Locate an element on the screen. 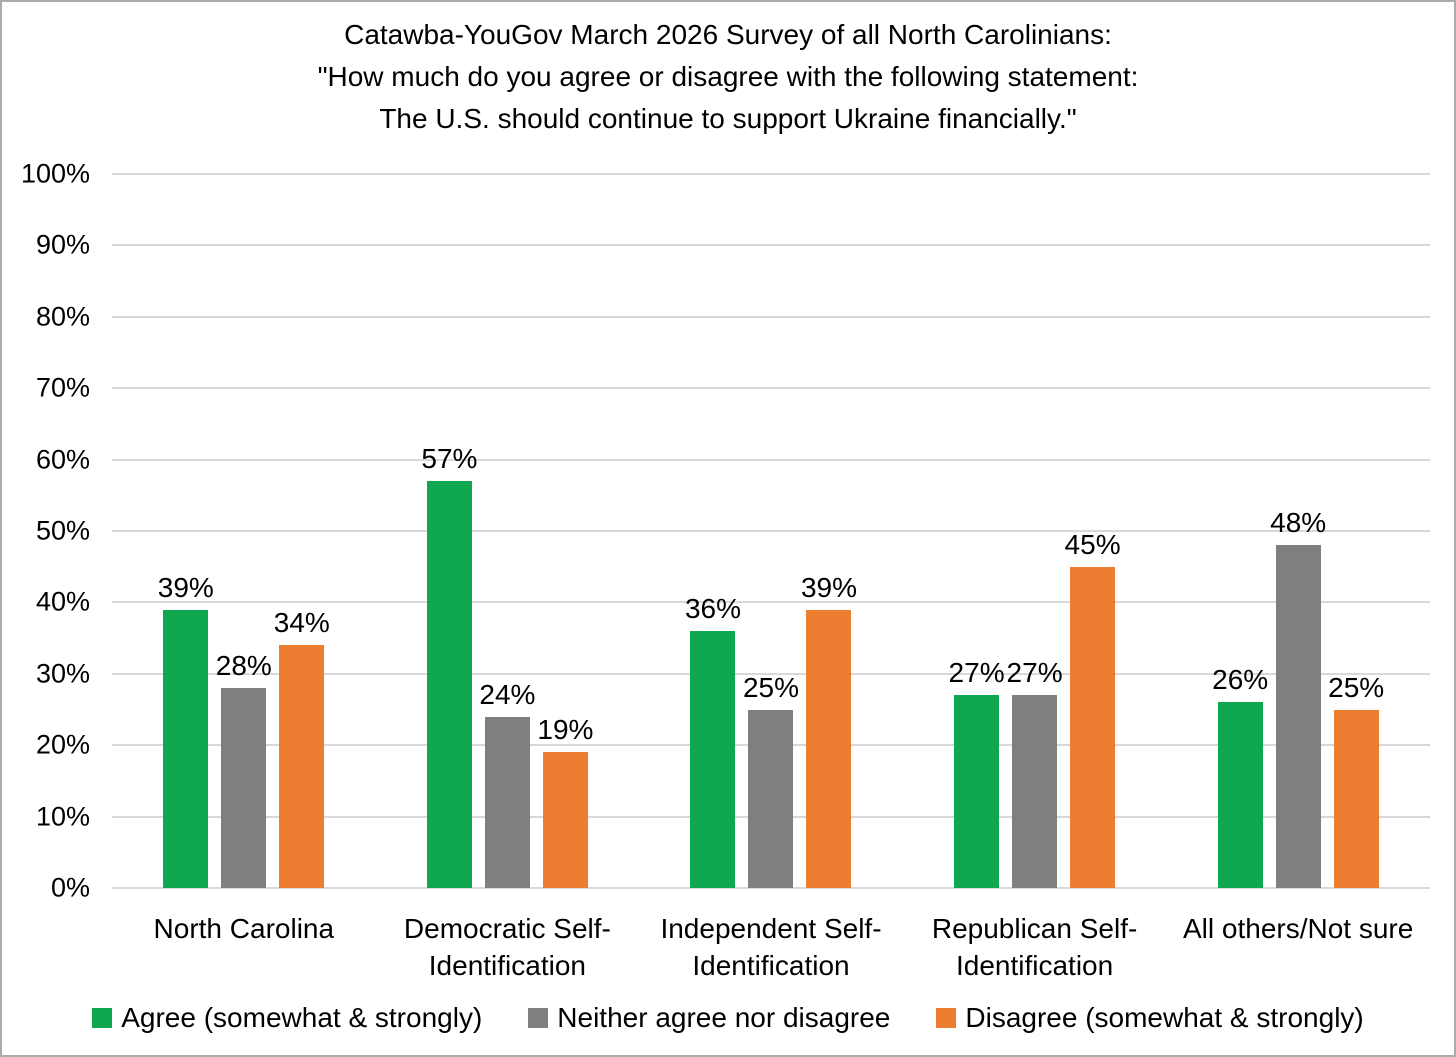 The height and width of the screenshot is (1057, 1456). bar-agree: 36% is located at coordinates (713, 740).